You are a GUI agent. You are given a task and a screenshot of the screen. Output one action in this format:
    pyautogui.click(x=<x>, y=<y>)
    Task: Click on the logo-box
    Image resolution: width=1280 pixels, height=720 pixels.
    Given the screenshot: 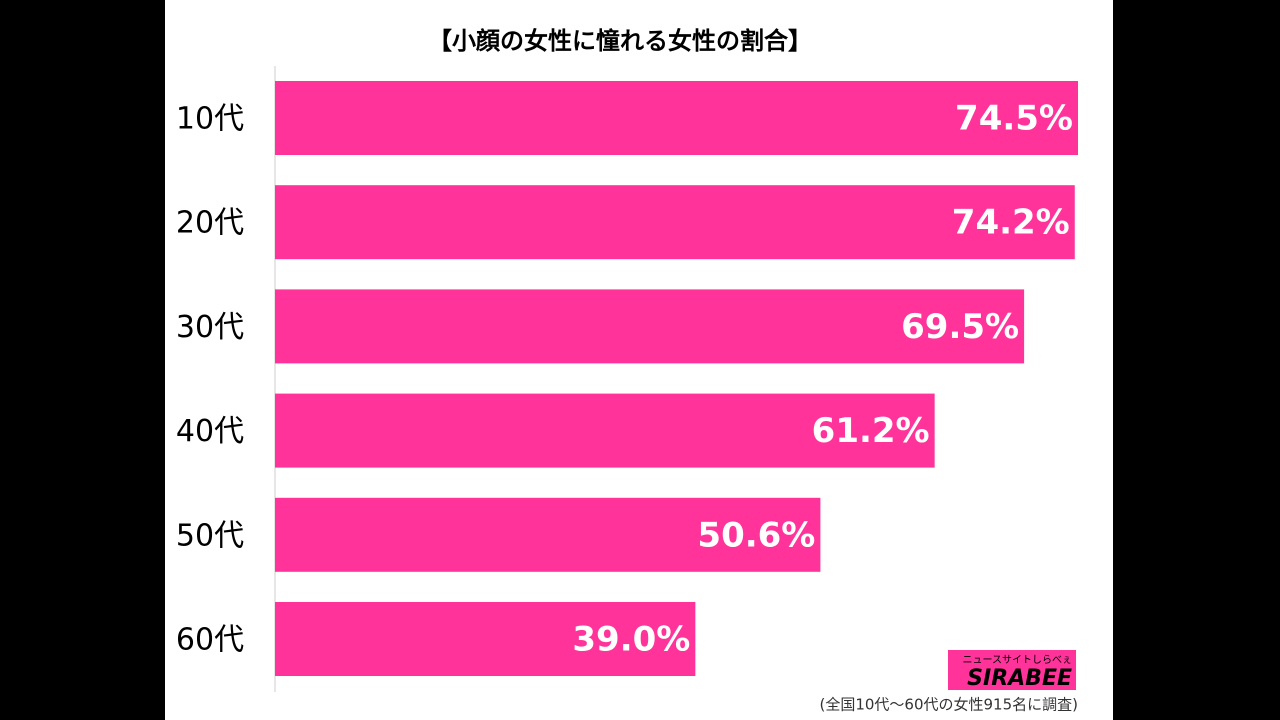 What is the action you would take?
    pyautogui.click(x=1012, y=670)
    